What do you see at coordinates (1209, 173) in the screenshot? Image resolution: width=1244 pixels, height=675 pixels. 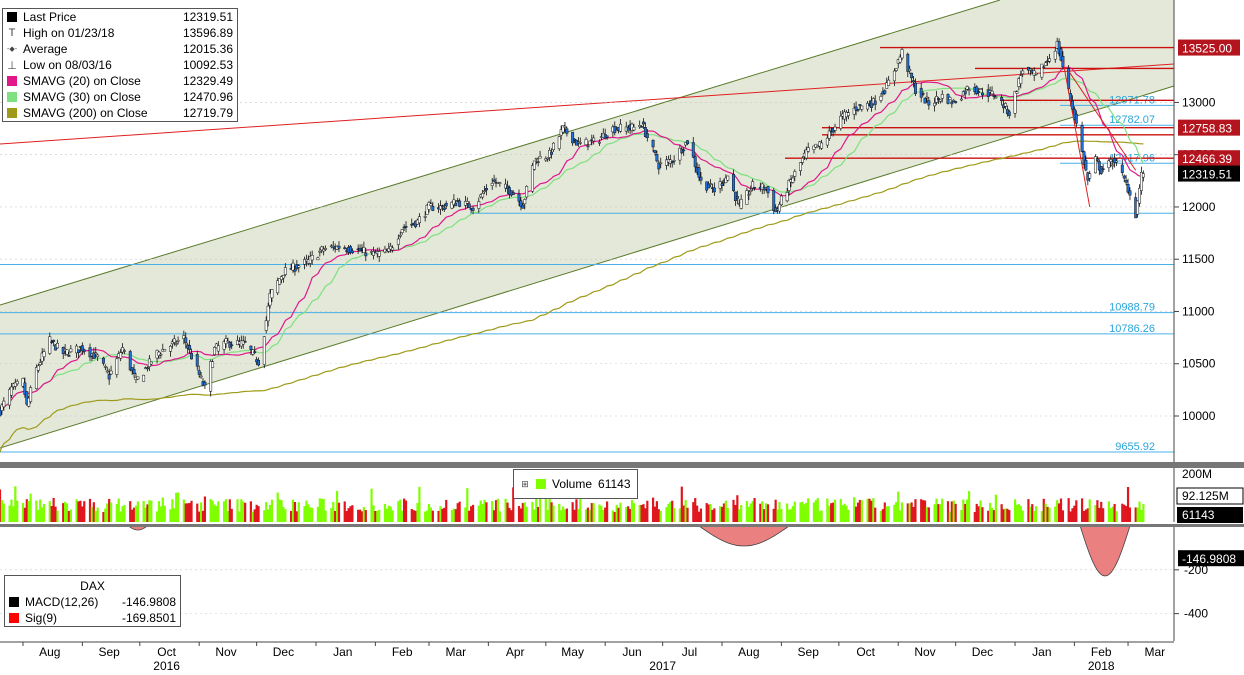 I see `price-flag` at bounding box center [1209, 173].